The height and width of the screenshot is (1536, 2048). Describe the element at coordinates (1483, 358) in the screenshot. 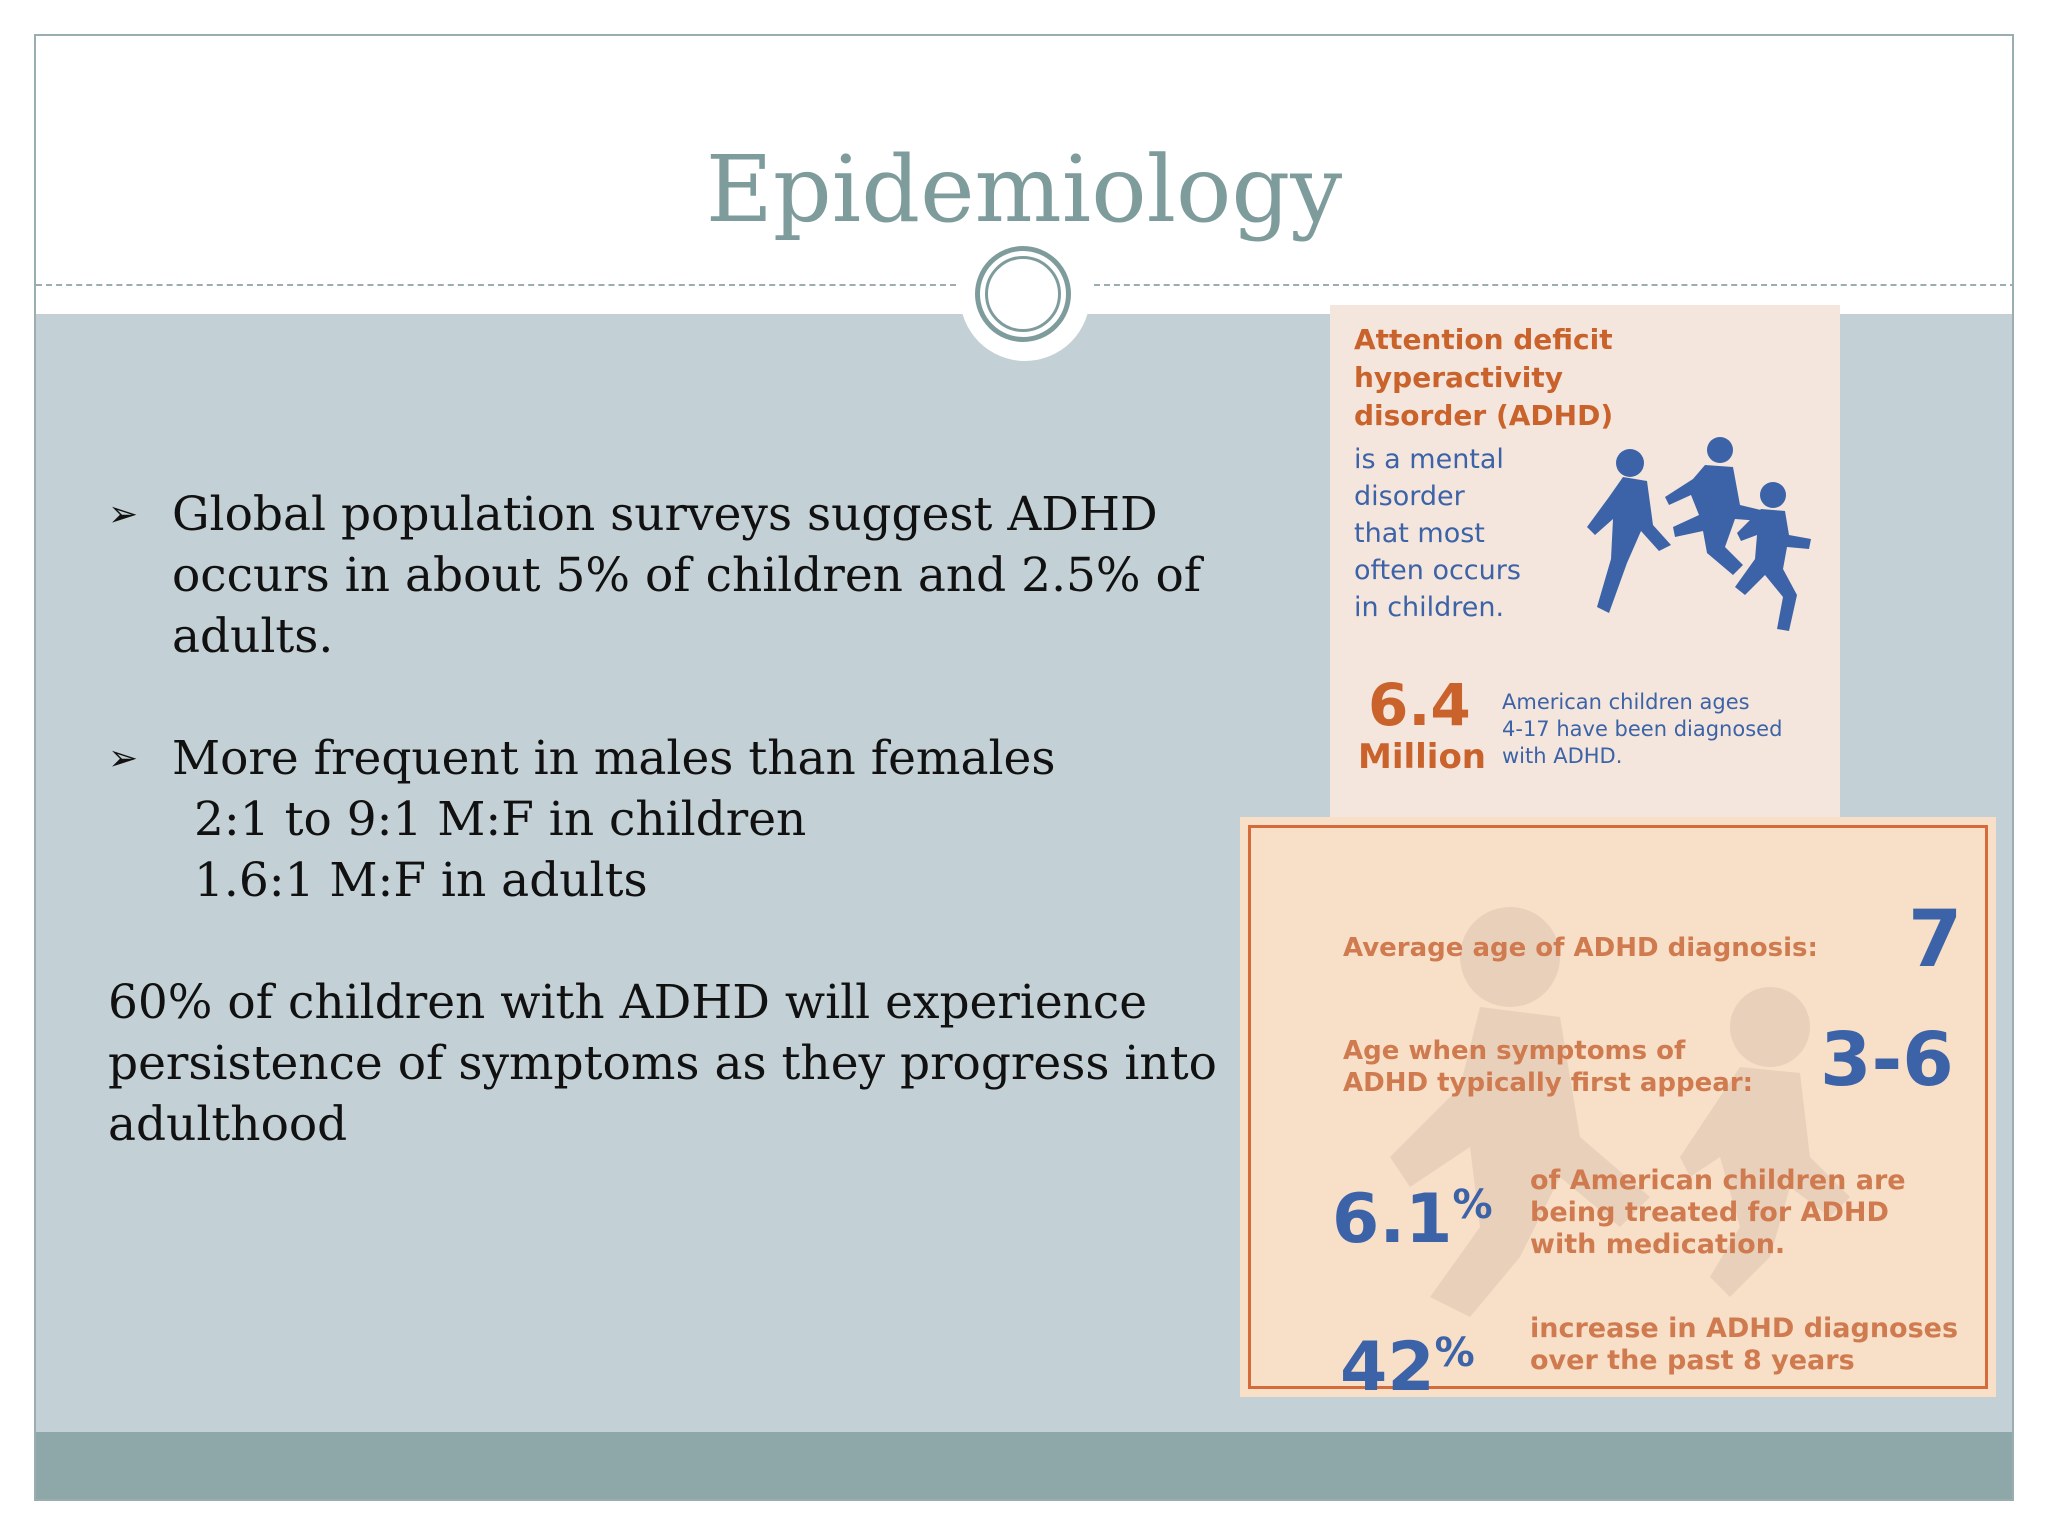

I see `heading-line: Attention deficit hyperactivity` at that location.